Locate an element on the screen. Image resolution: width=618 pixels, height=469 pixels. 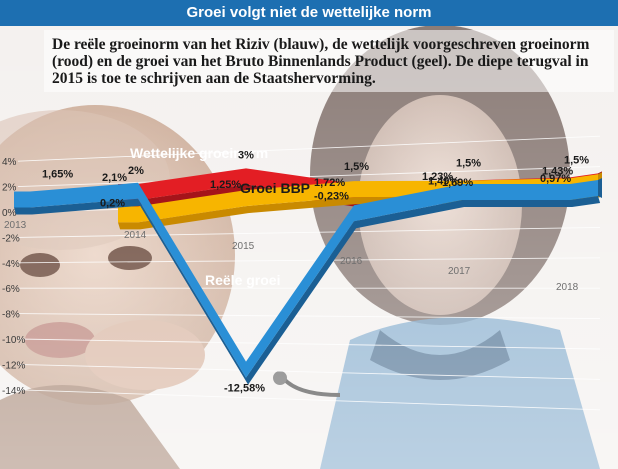
y-tick-label: -8% is located at coordinates (11, 315).